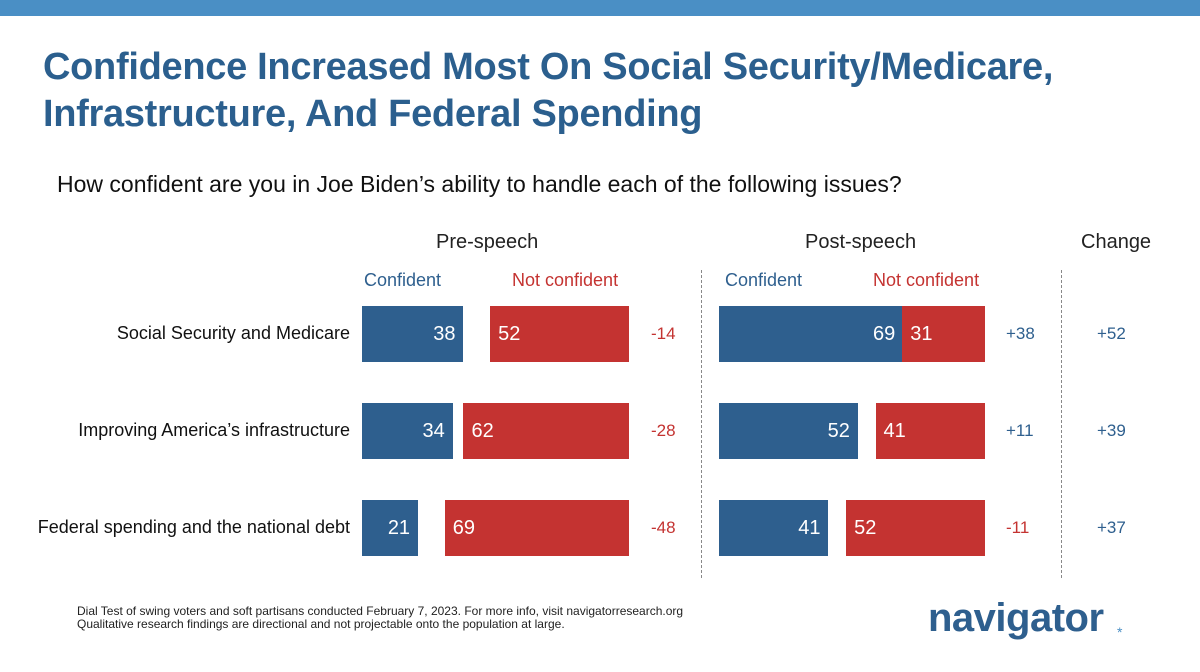 The image size is (1200, 672). I want to click on bar-post-not-confident: 52, so click(915, 528).